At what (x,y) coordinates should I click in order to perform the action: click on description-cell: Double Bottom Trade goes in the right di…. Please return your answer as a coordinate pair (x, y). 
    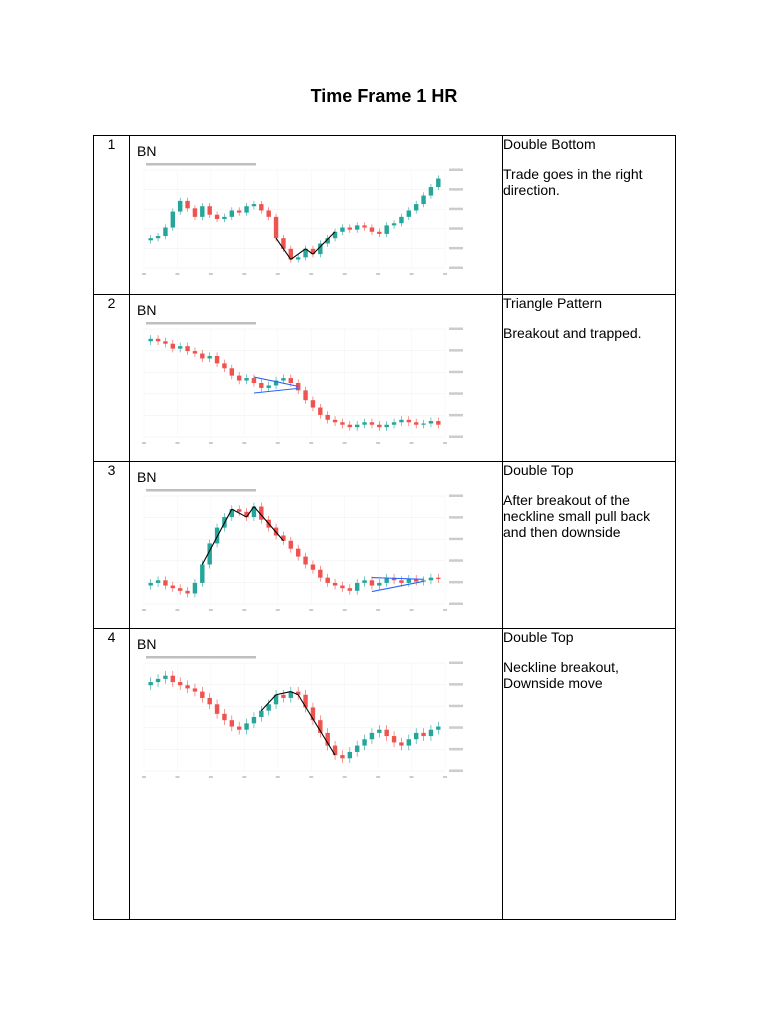
    Looking at the image, I should click on (589, 215).